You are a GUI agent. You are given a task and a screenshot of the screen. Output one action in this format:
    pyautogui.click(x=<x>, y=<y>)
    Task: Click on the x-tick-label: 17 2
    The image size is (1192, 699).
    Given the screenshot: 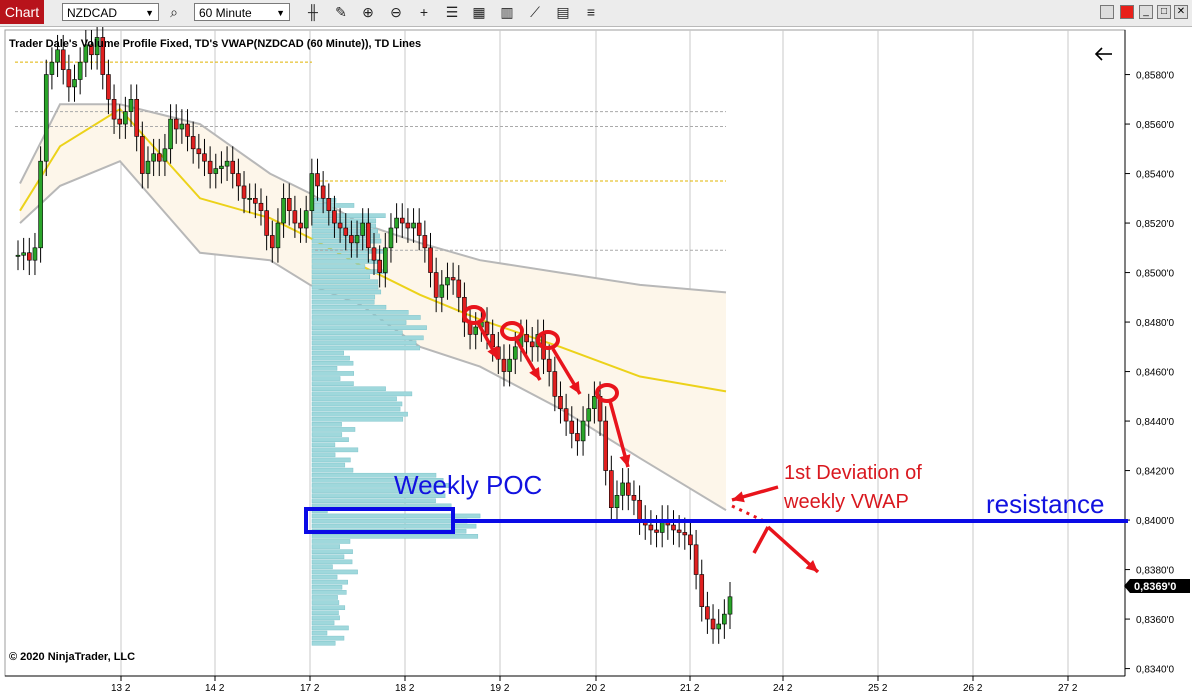 What is the action you would take?
    pyautogui.click(x=310, y=688)
    